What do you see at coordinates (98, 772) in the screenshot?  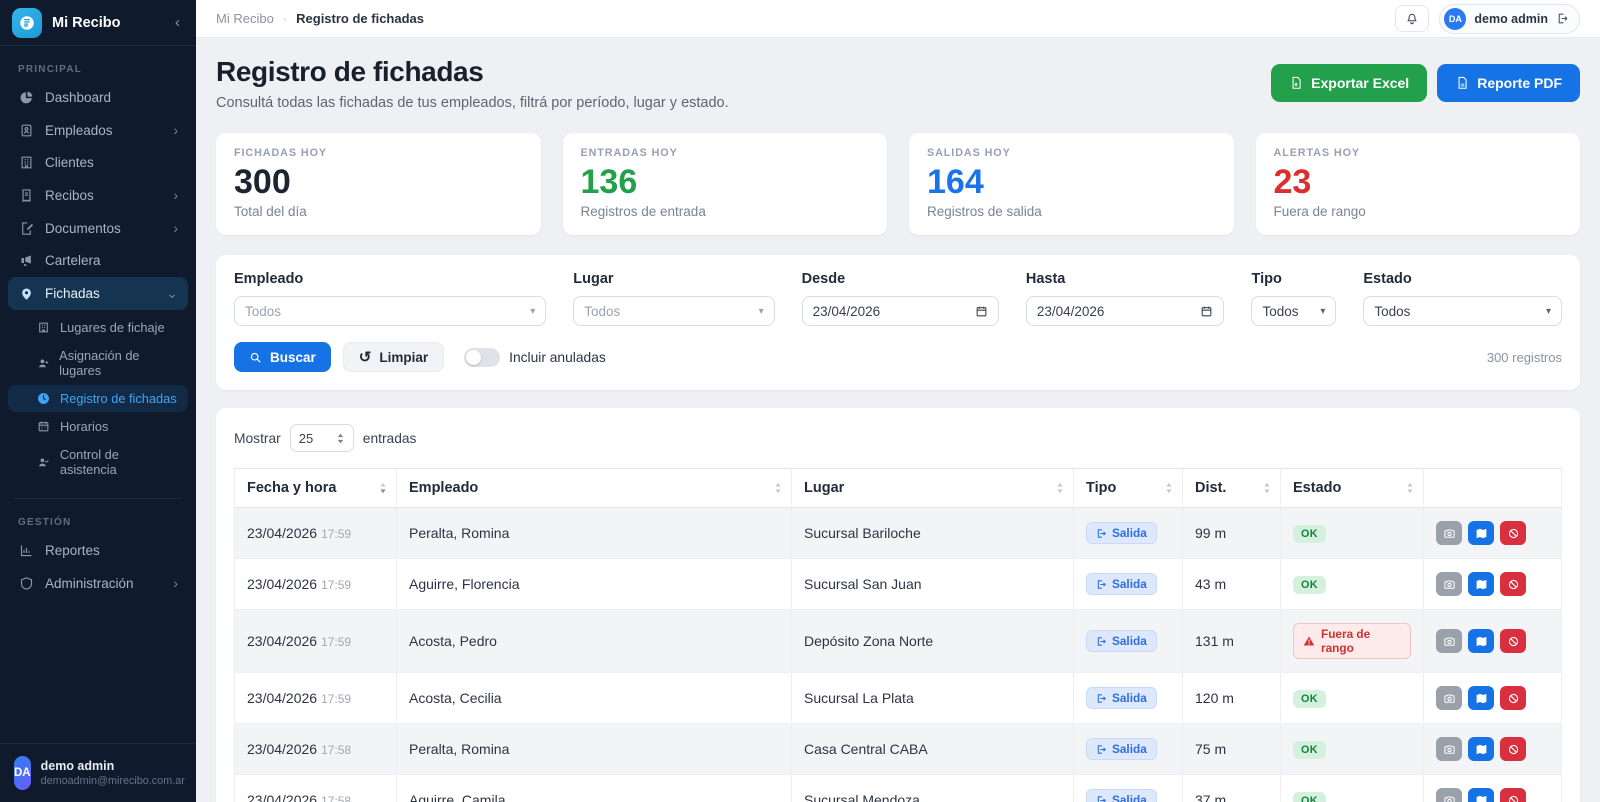 I see `sidebar-user-card: DA demo admin demoadmin@mirecibo.com.ar` at bounding box center [98, 772].